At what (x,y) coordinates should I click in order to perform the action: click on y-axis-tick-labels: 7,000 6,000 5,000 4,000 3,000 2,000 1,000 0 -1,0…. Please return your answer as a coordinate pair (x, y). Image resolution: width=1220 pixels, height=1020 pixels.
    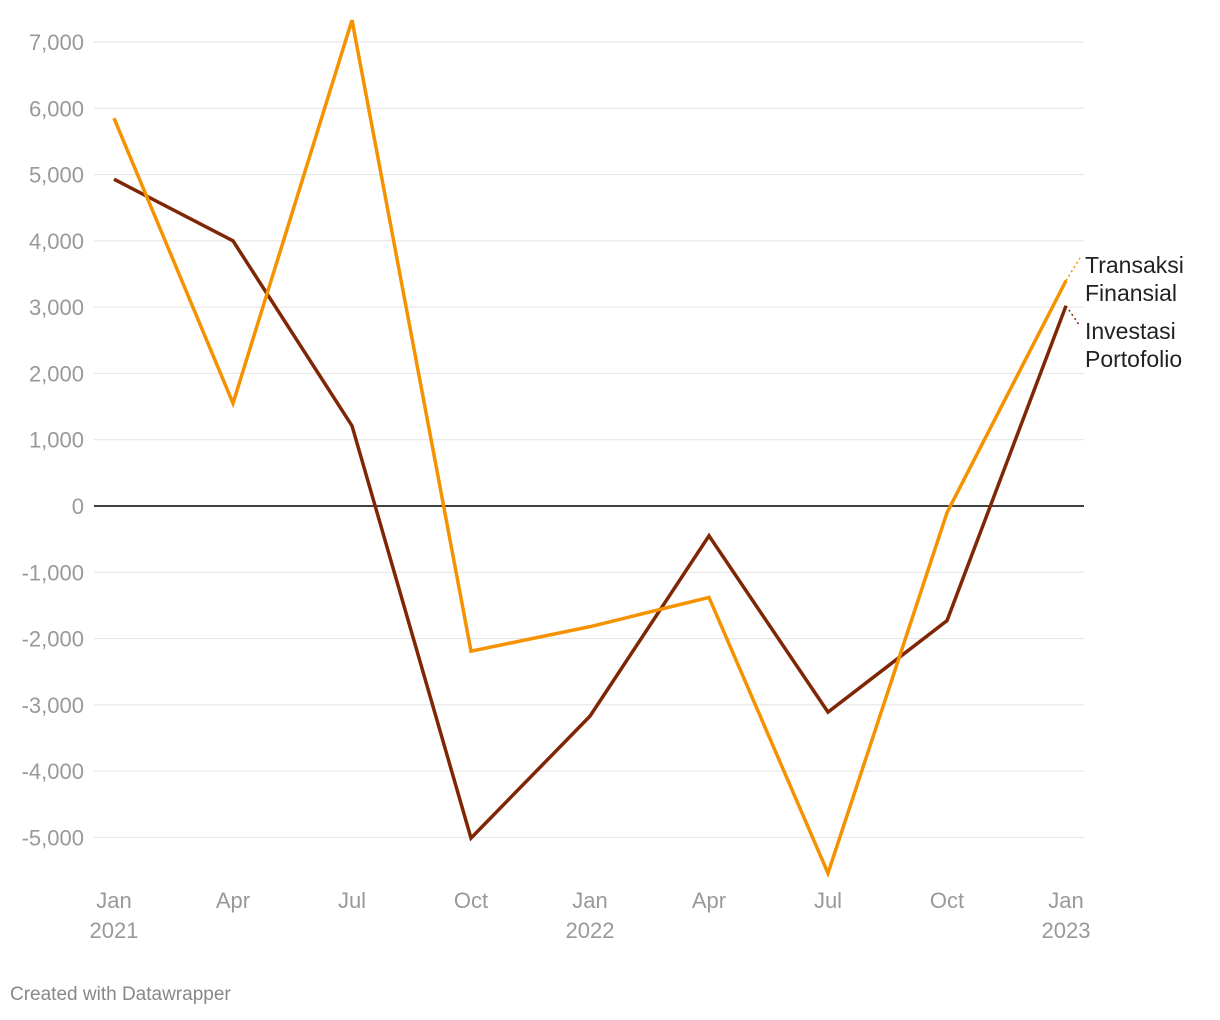
    Looking at the image, I should click on (53, 440).